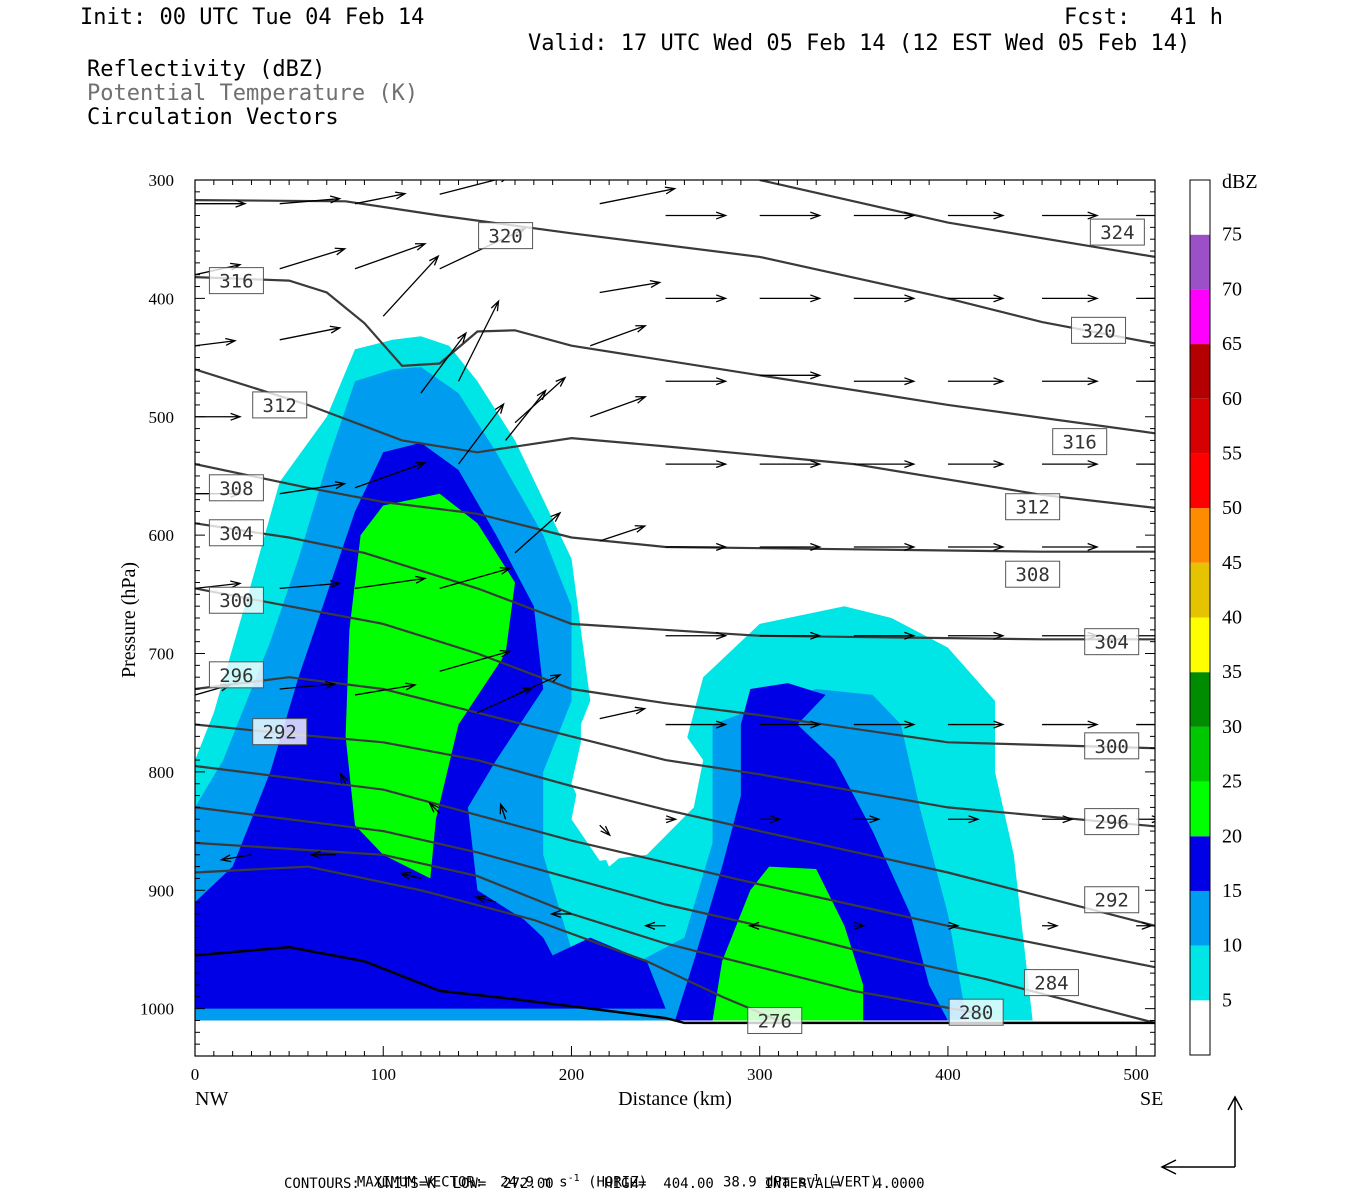  Describe the element at coordinates (976, 1013) in the screenshot. I see `theta-label-280: 280` at that location.